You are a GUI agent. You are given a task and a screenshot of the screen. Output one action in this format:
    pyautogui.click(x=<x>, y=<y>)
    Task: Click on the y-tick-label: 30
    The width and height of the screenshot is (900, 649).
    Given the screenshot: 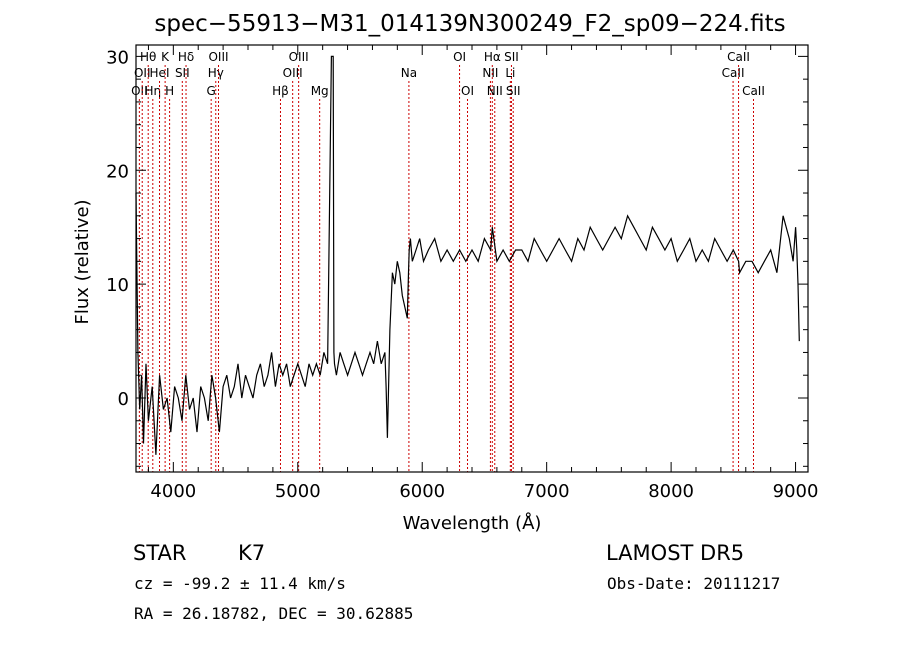 What is the action you would take?
    pyautogui.click(x=117, y=57)
    